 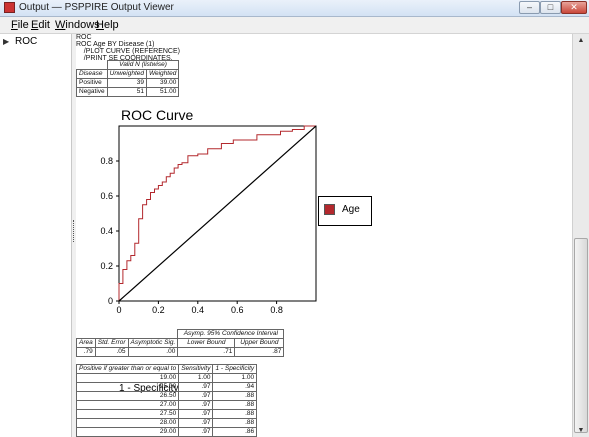 I want to click on scroll-up-icon: ▲, so click(x=581, y=40).